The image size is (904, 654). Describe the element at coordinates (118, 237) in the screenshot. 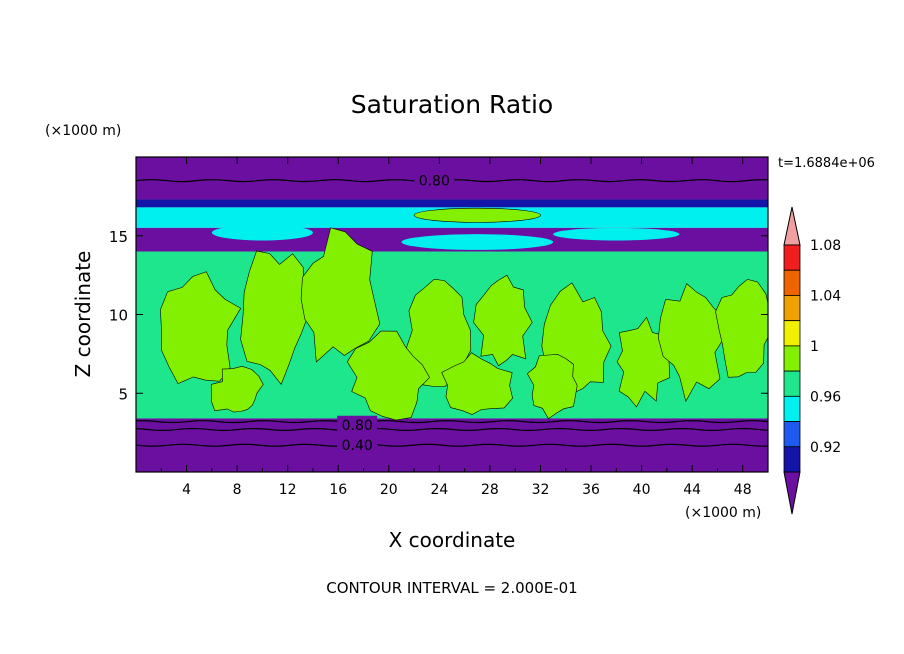

I see `y-tick-label-2: 15` at that location.